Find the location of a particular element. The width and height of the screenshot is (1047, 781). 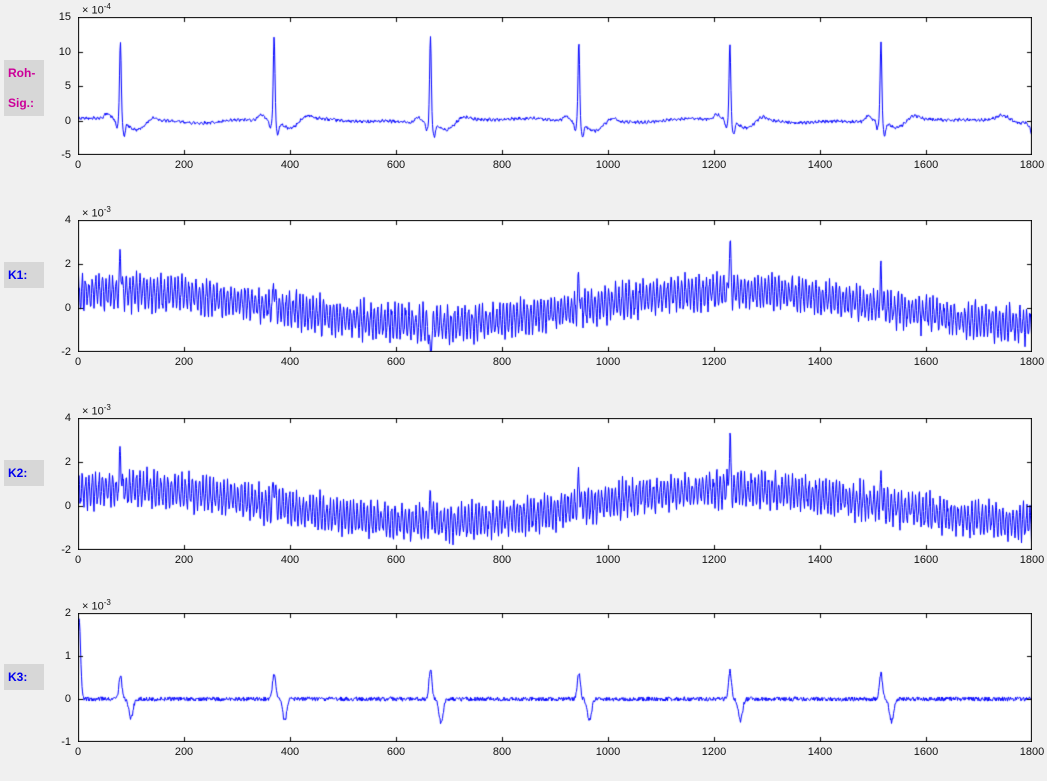

signal-label-k3: K3: is located at coordinates (24, 677).